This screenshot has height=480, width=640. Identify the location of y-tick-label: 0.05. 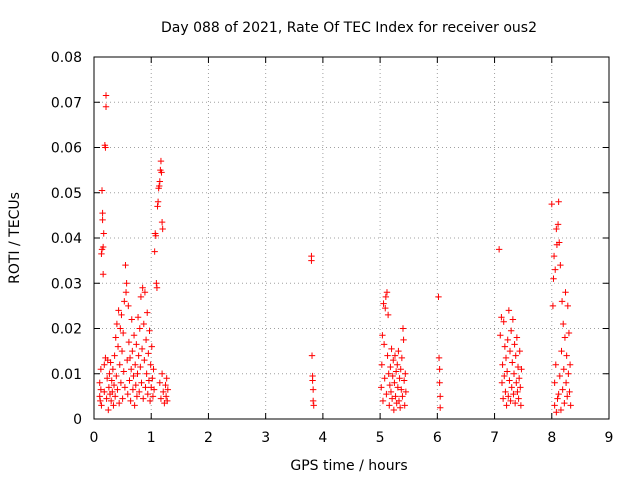
(66, 194).